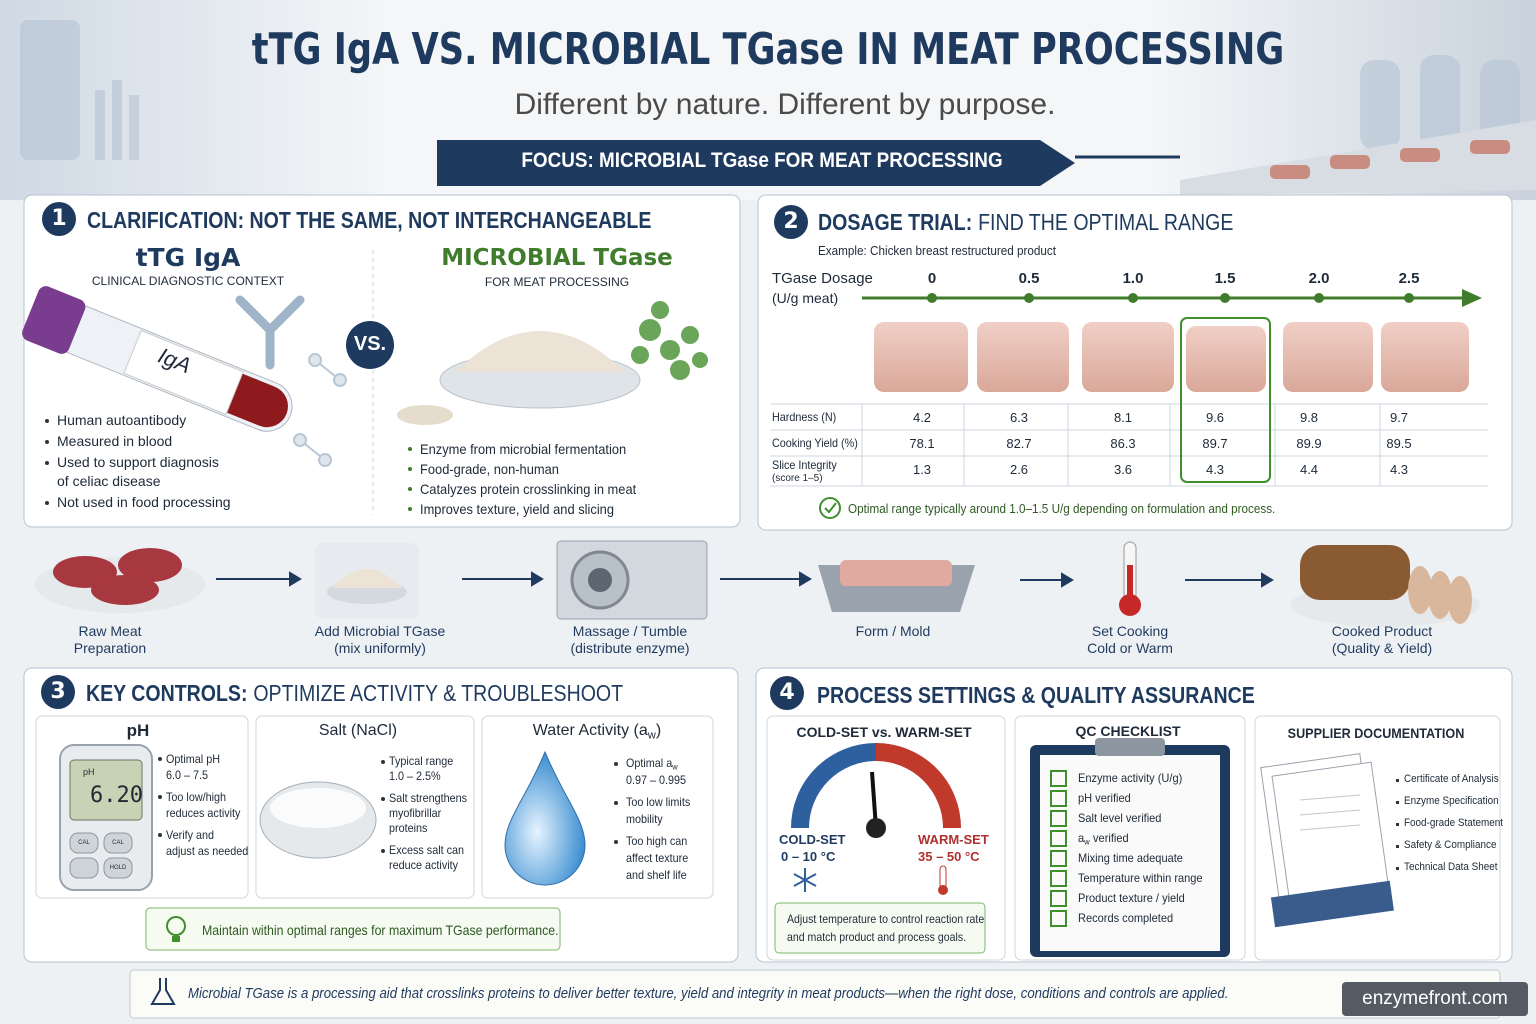 Image resolution: width=1536 pixels, height=1024 pixels. Describe the element at coordinates (1133, 278) in the screenshot. I see `dose-label: 1.0` at that location.